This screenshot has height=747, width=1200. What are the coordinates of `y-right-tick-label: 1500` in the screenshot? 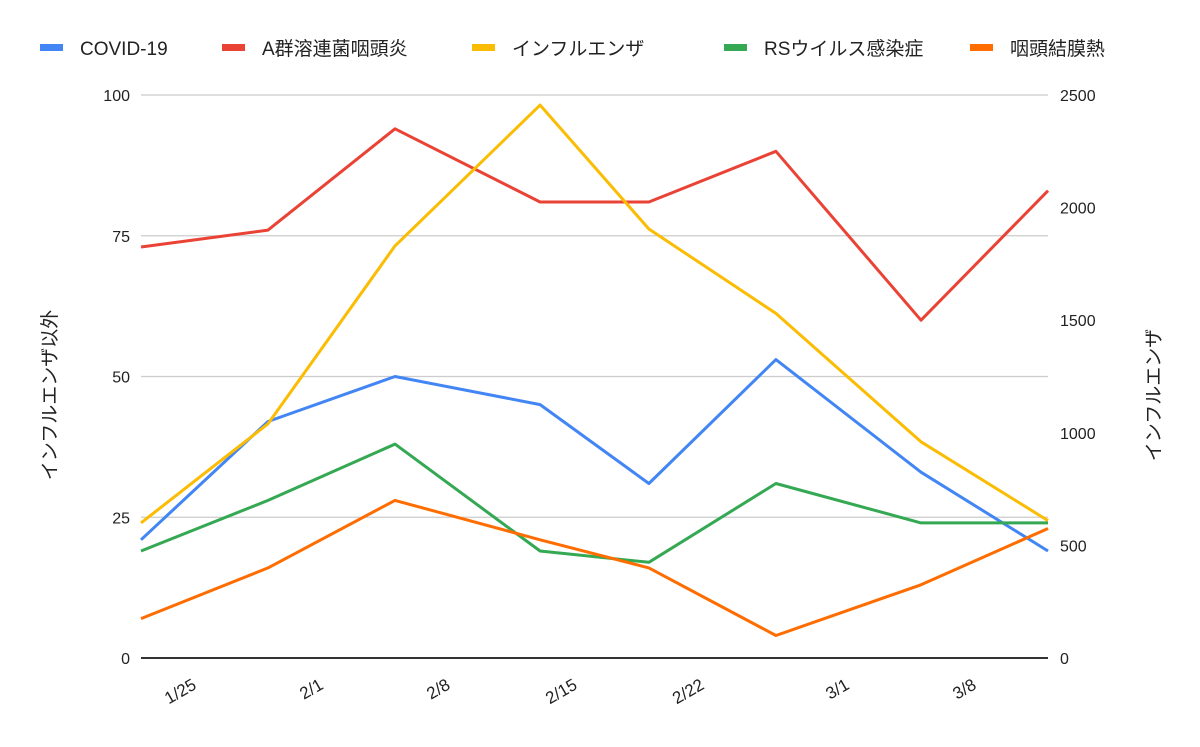 It's located at (1078, 321).